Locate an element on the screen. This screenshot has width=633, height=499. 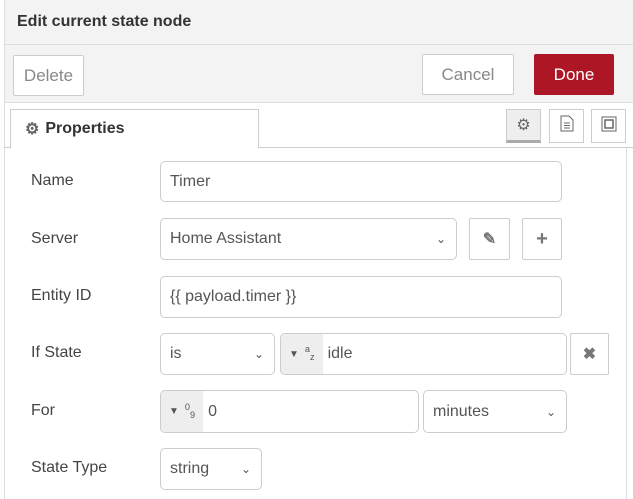
server-value: Home Assistant is located at coordinates (226, 238).